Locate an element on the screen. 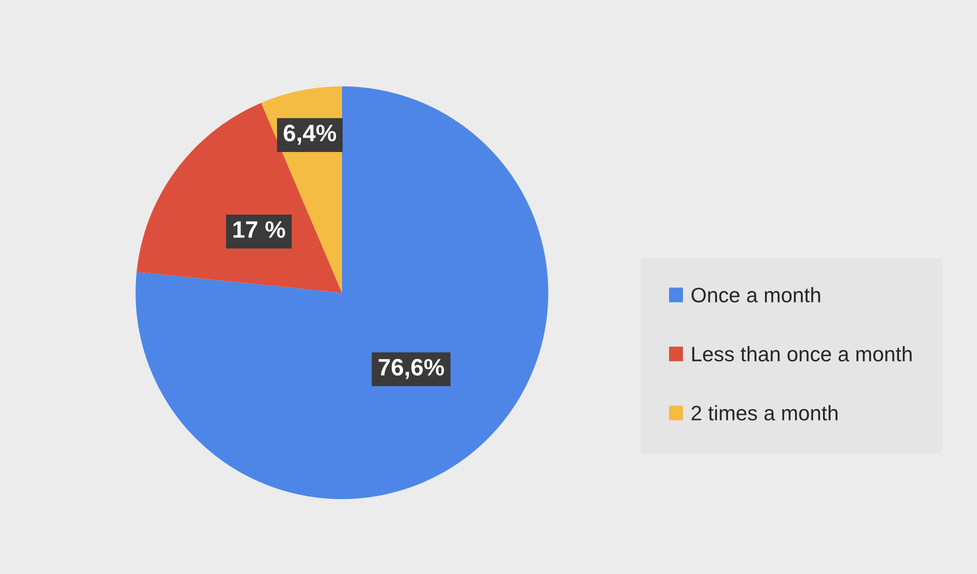 Image resolution: width=977 pixels, height=574 pixels. data-label: 17 % is located at coordinates (259, 229).